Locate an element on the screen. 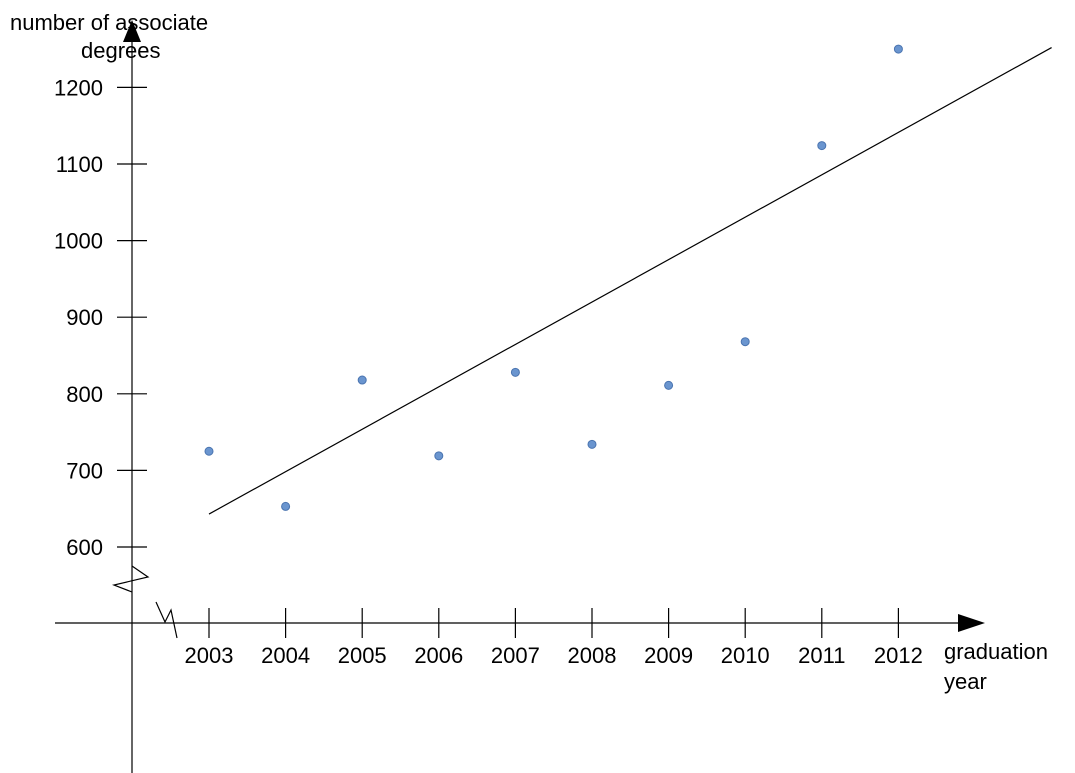  x-tick-label: 2010 is located at coordinates (745, 655).